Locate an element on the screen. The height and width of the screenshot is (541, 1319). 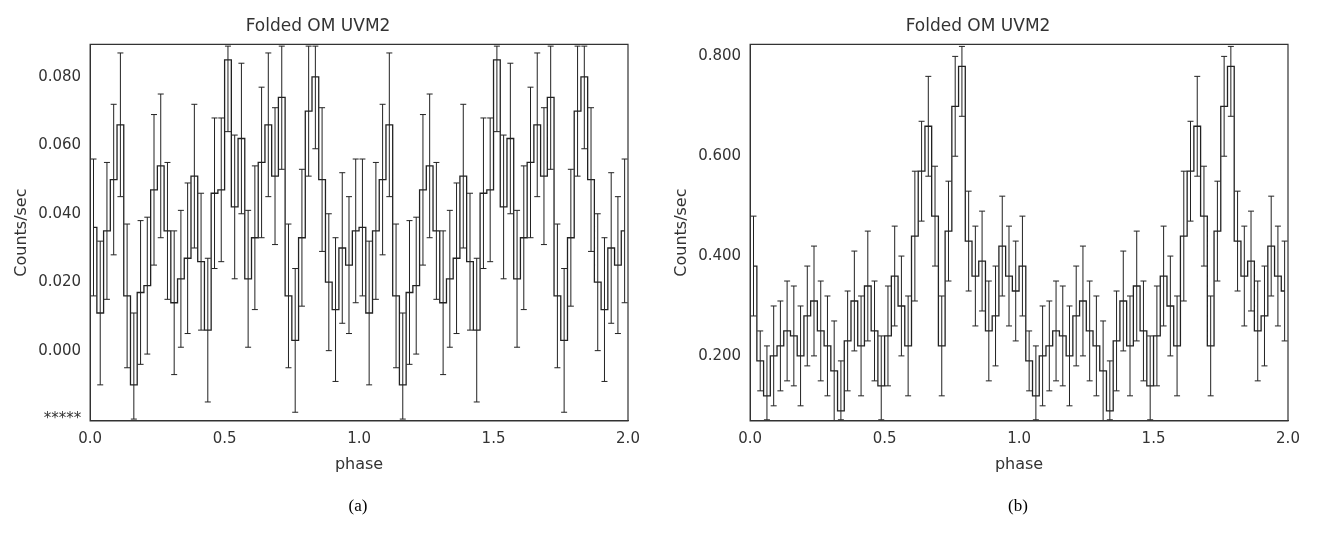
y-tick-label: 0.060 is located at coordinates (60, 144).